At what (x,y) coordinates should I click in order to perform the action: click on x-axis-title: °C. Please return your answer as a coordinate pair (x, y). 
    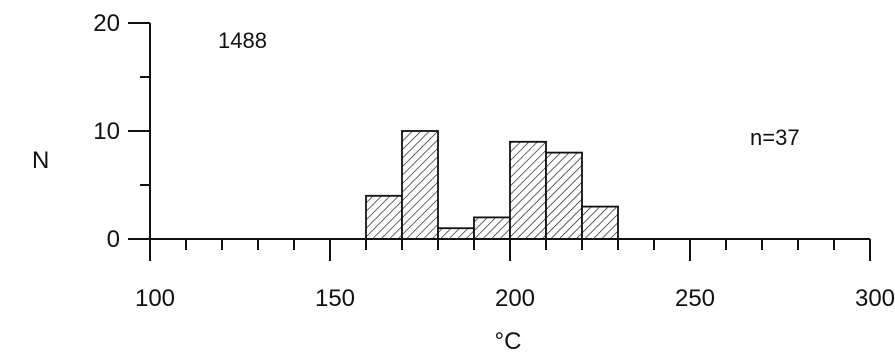
    Looking at the image, I should click on (508, 341).